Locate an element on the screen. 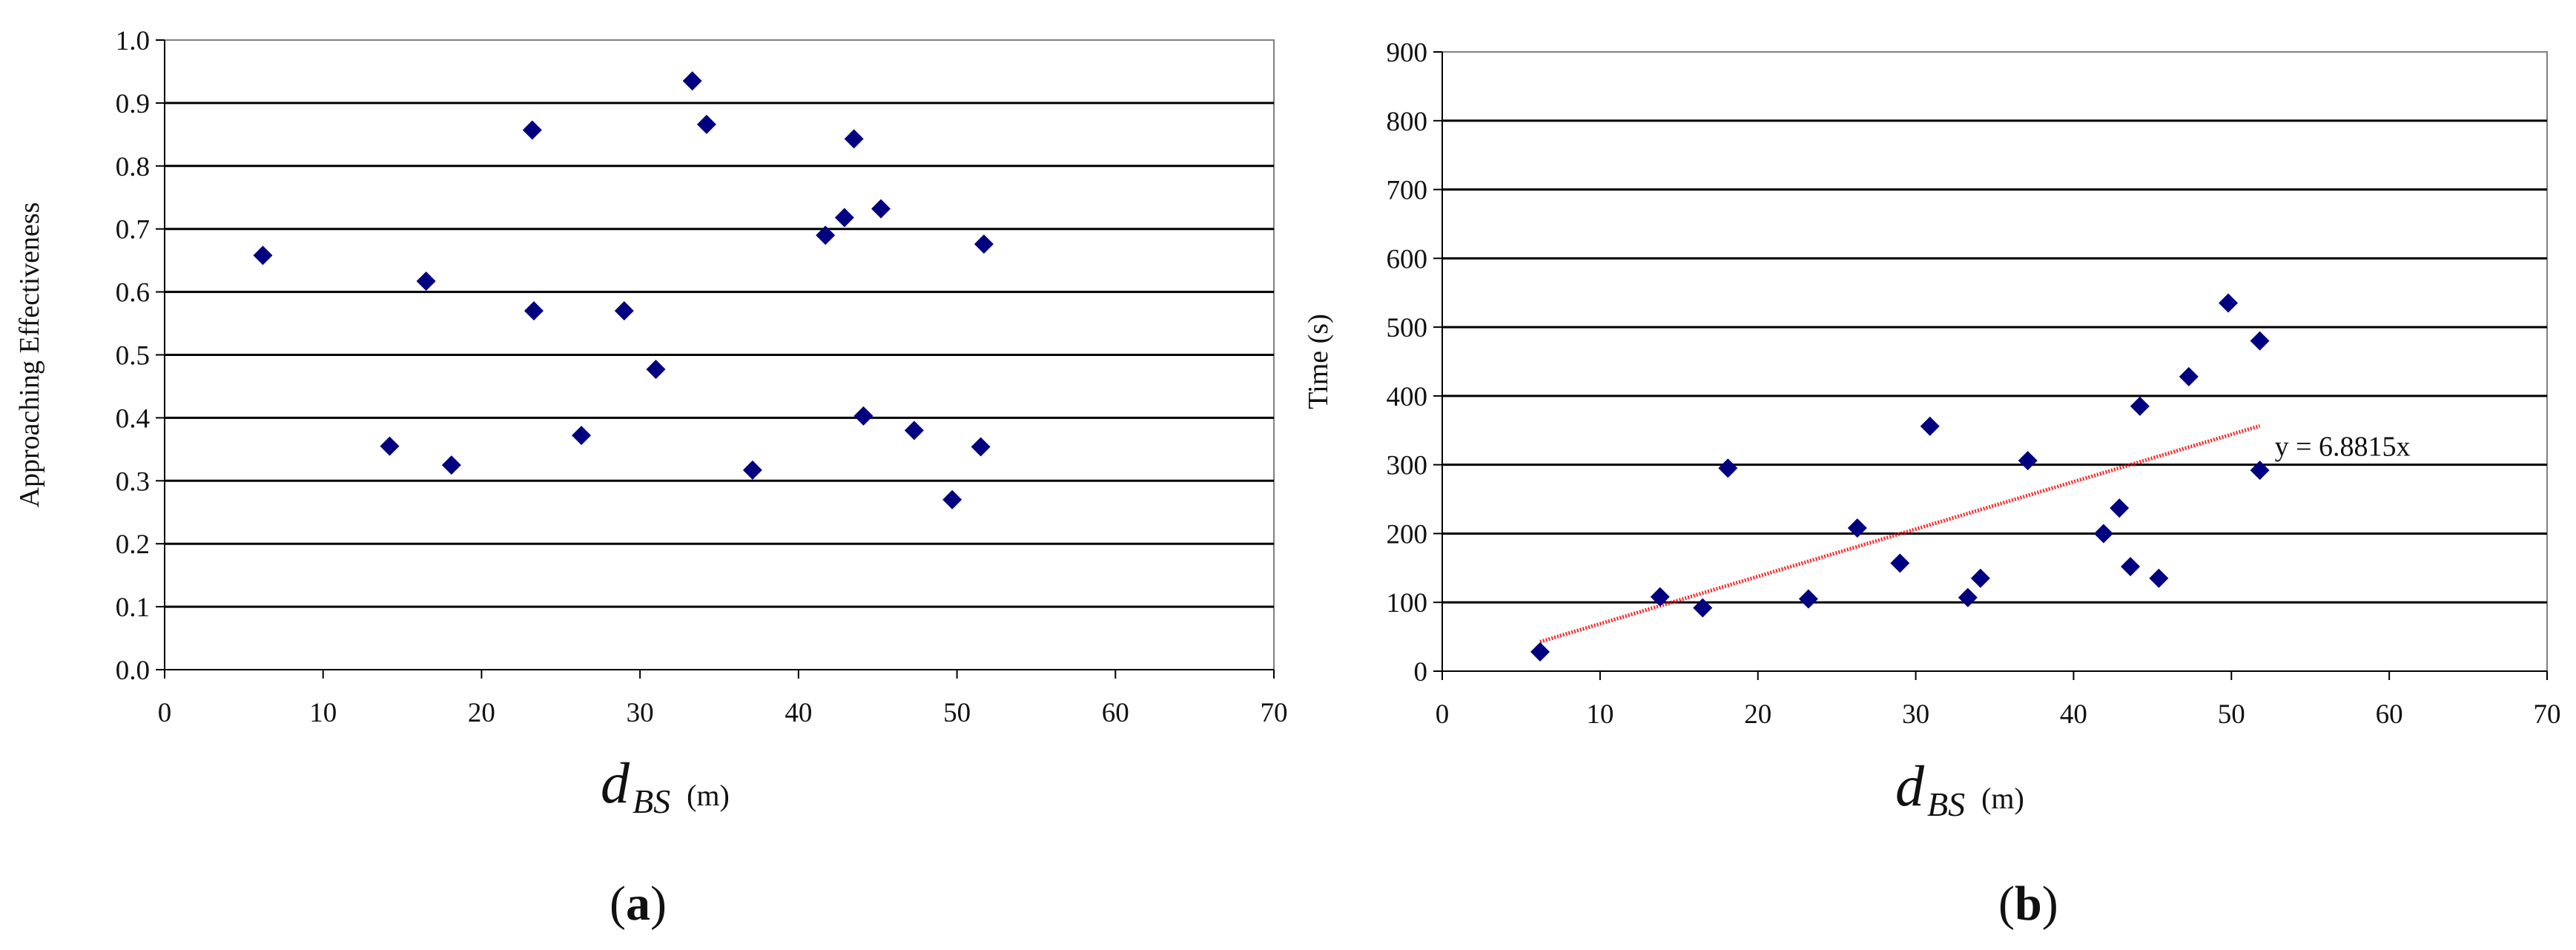  panel-label-part: b is located at coordinates (2028, 904).